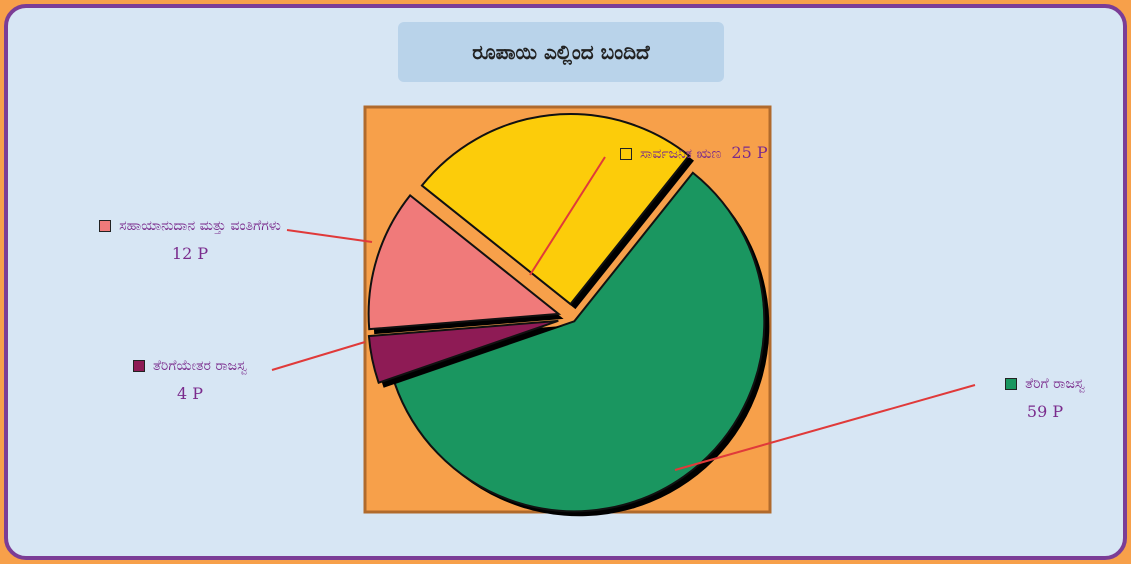 The width and height of the screenshot is (1131, 564). Describe the element at coordinates (561, 52) in the screenshot. I see `chart-title: ರೂಪಾಯಿ ಎಲ್ಲಿಂದ ಬಂದಿದೆ` at that location.